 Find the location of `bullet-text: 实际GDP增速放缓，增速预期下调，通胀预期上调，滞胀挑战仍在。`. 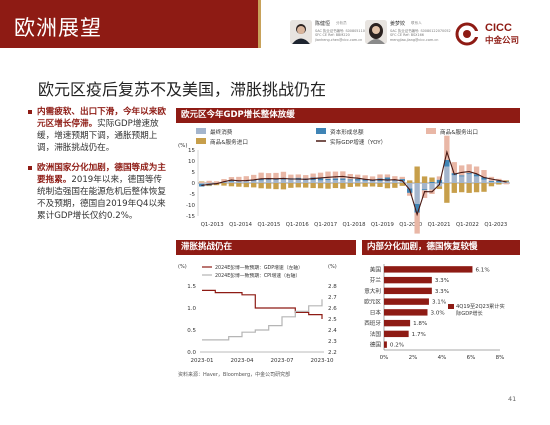

bullet-text: 实际GDP增速放缓，增速预期下调，通胀预期上调，滞胀挑战仍在。 is located at coordinates (98, 136).